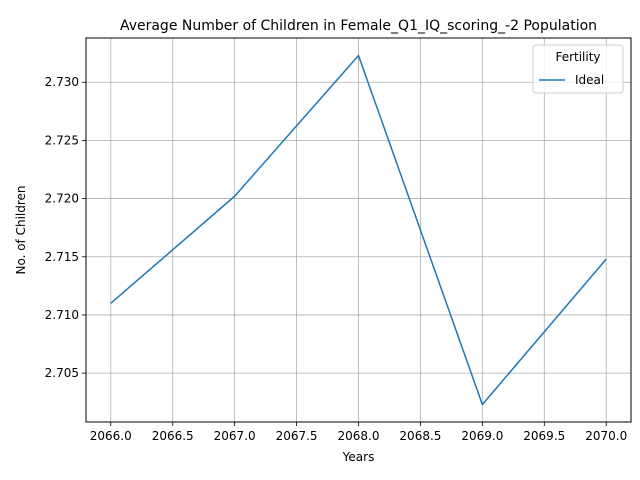  What do you see at coordinates (358, 457) in the screenshot?
I see `x-axis-label: Years` at bounding box center [358, 457].